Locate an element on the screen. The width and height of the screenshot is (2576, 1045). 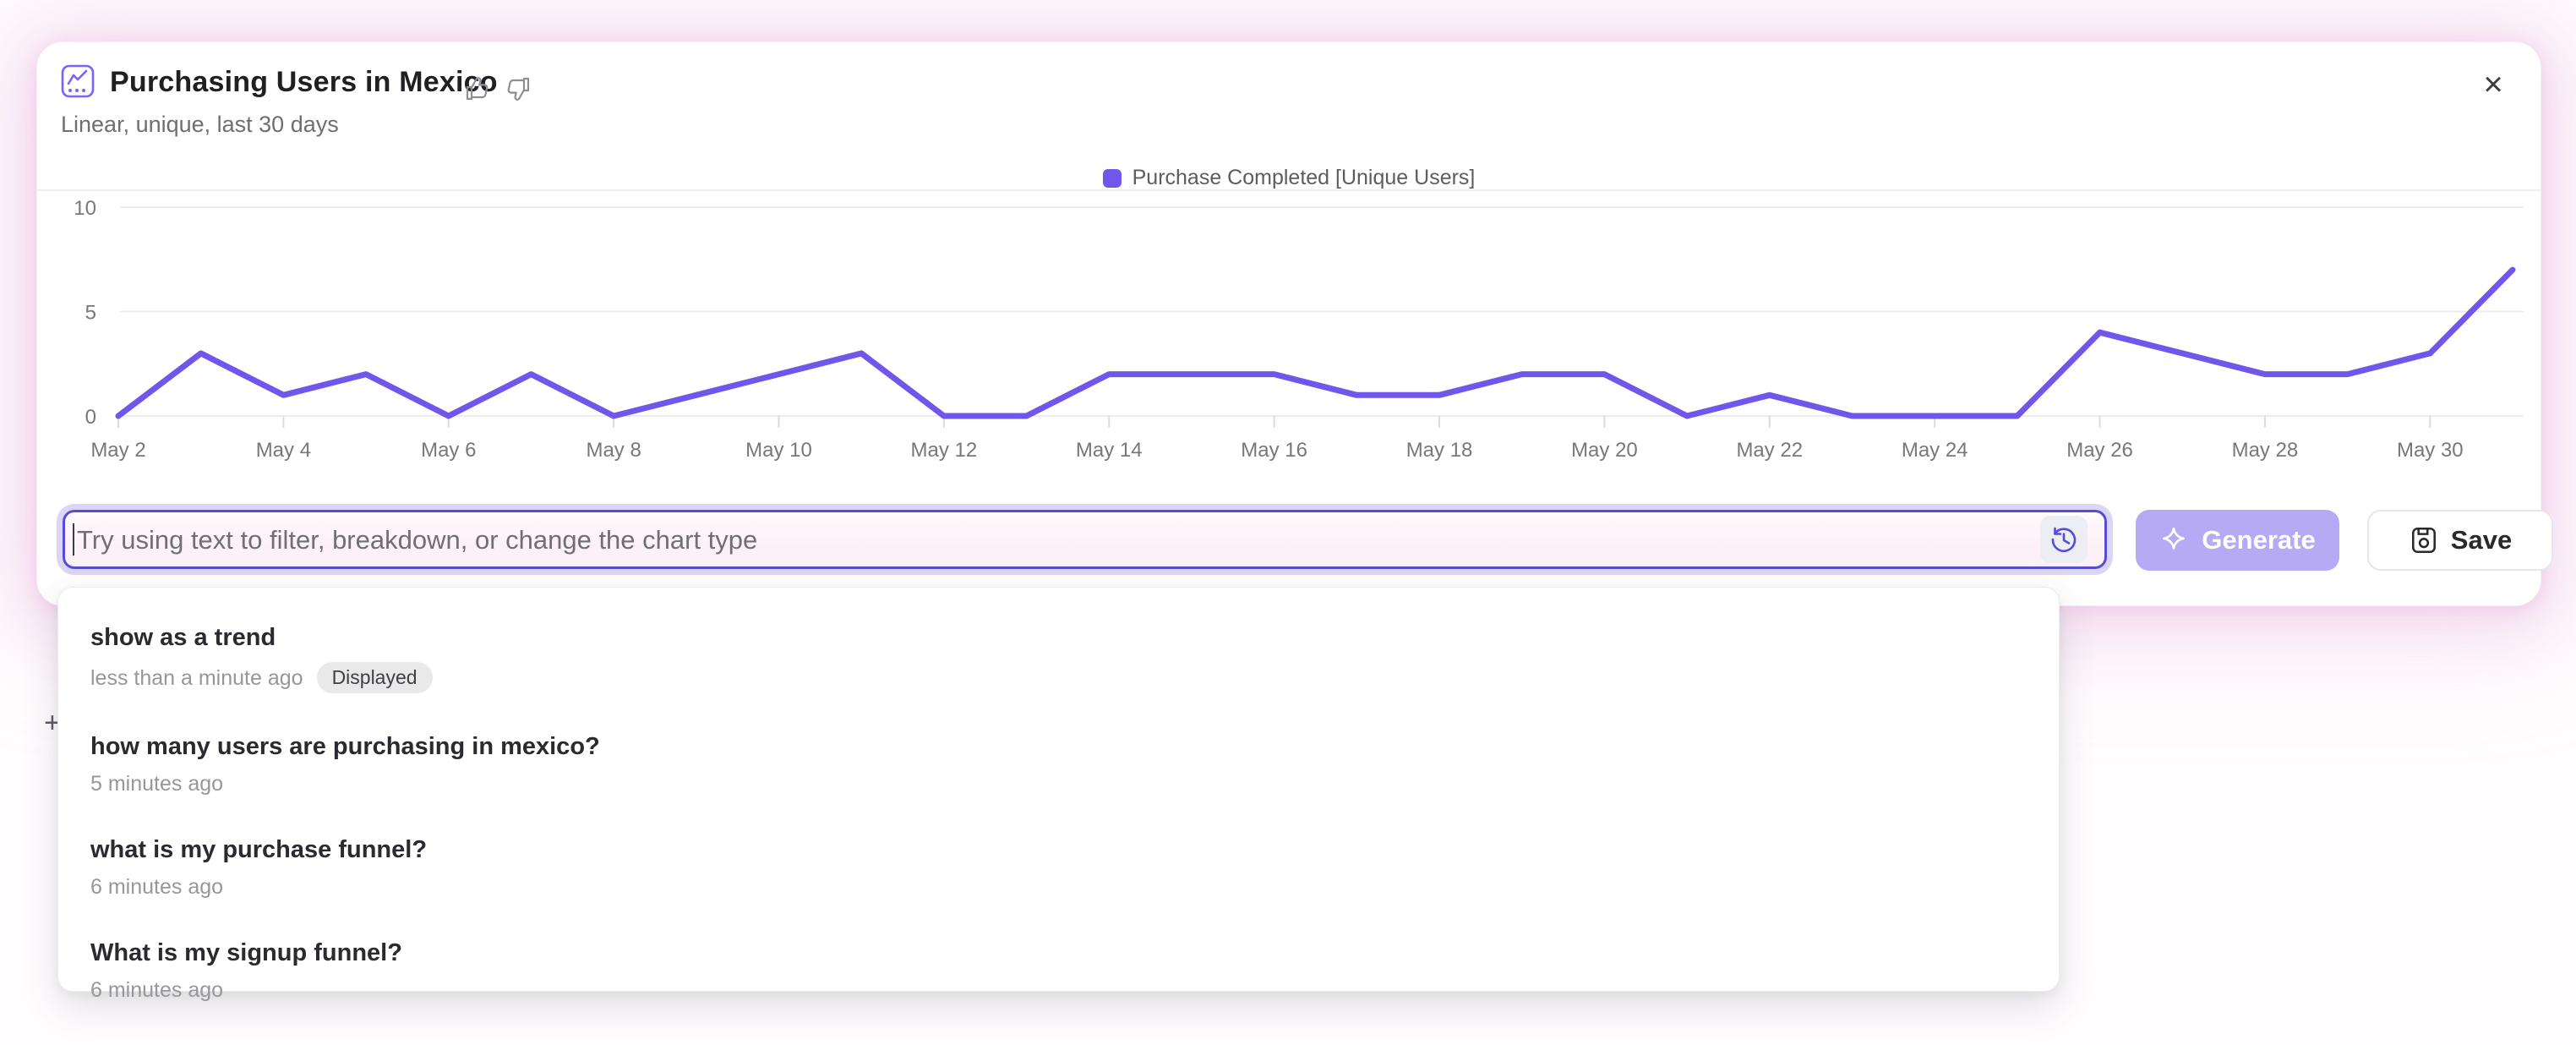
save-label: Save is located at coordinates (2481, 540).